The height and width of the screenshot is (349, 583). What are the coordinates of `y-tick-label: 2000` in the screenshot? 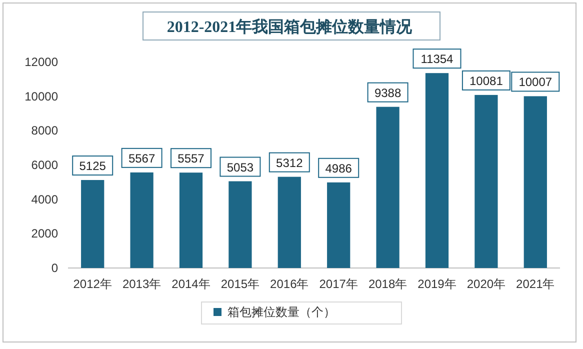 It's located at (44, 233).